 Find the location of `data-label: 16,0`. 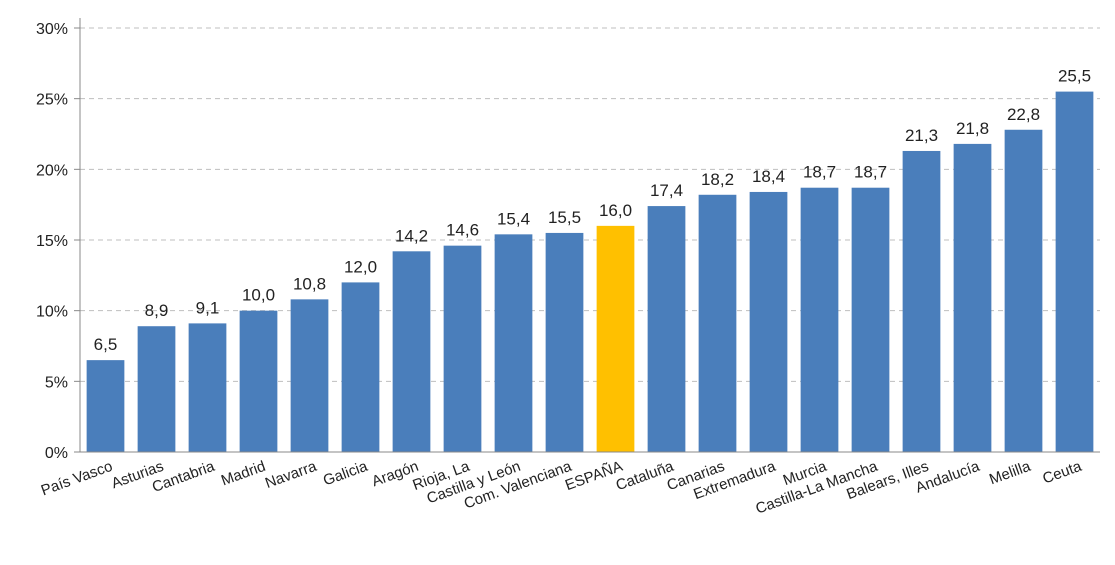

data-label: 16,0 is located at coordinates (615, 210).